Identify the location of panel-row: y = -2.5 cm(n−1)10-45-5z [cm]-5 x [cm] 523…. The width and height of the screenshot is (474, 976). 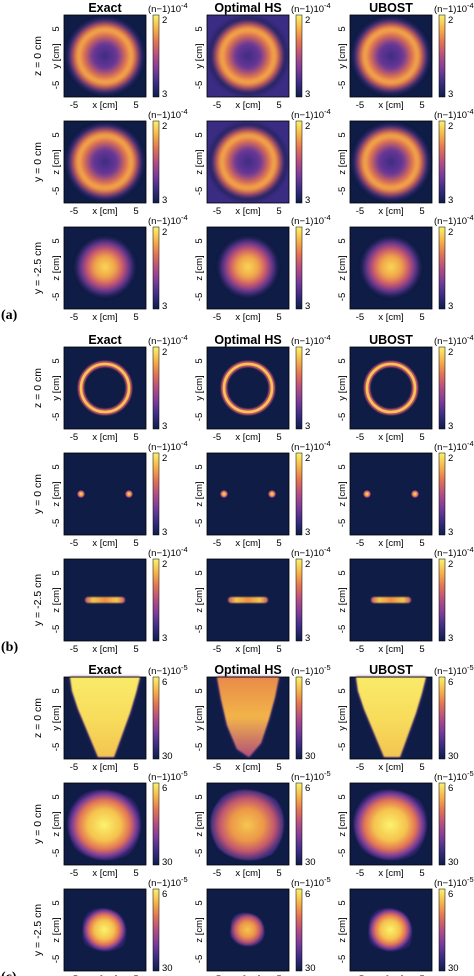
(253, 600).